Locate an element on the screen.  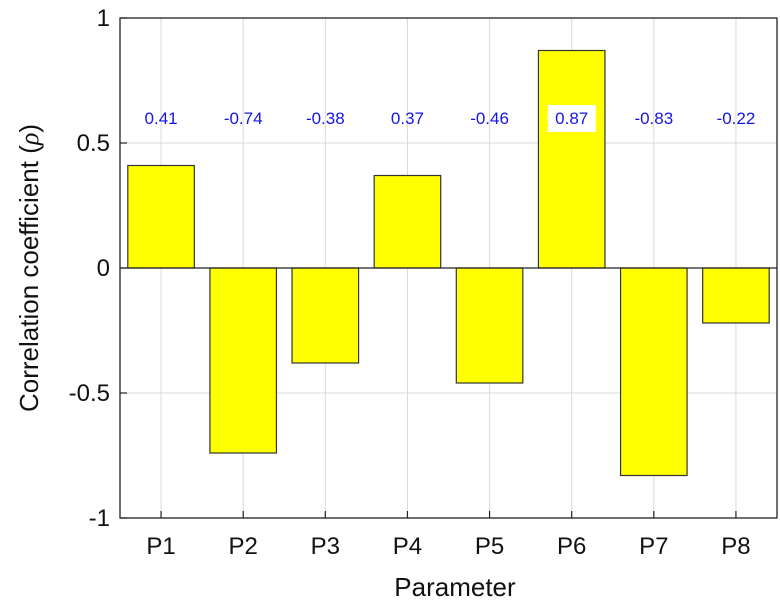
bar-p7 is located at coordinates (653, 372).